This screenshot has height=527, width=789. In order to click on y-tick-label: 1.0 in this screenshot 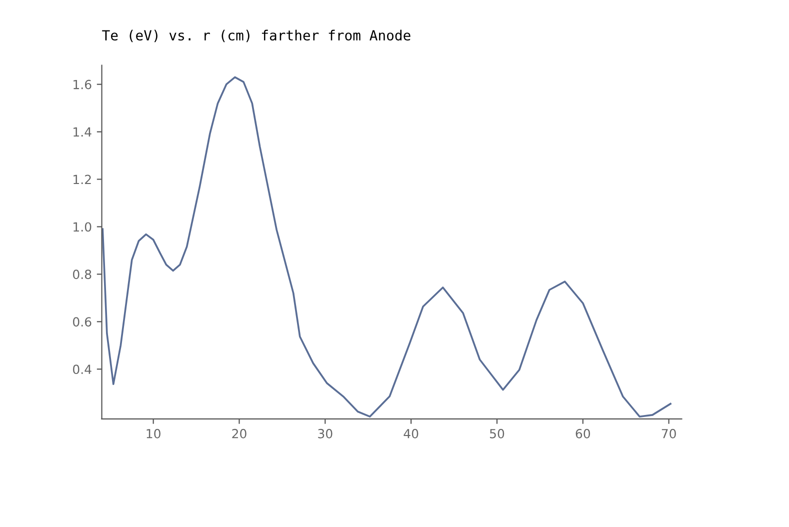, I will do `click(83, 227)`.